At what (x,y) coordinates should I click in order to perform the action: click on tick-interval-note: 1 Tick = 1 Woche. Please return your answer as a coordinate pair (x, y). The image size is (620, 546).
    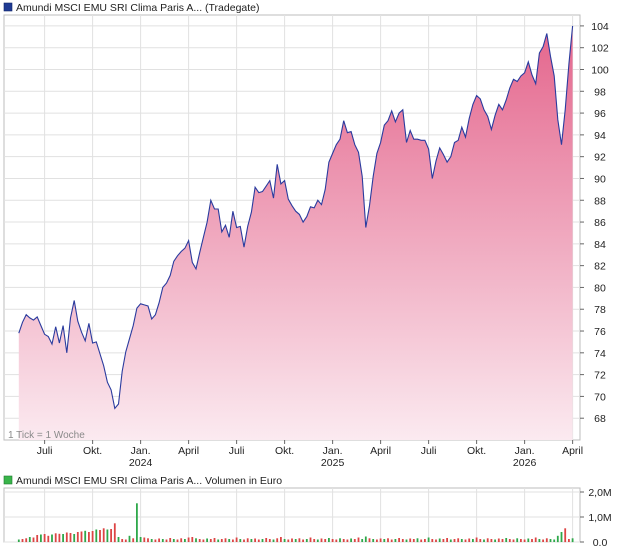
    Looking at the image, I should click on (46, 435).